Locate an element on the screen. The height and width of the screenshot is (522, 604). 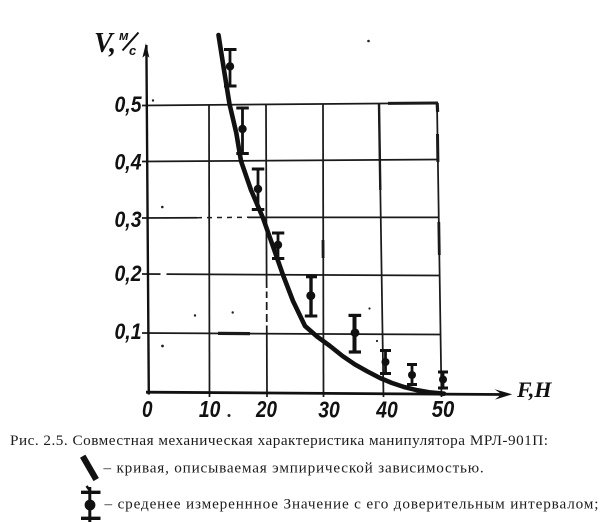
svg-text: 20 is located at coordinates (266, 409).